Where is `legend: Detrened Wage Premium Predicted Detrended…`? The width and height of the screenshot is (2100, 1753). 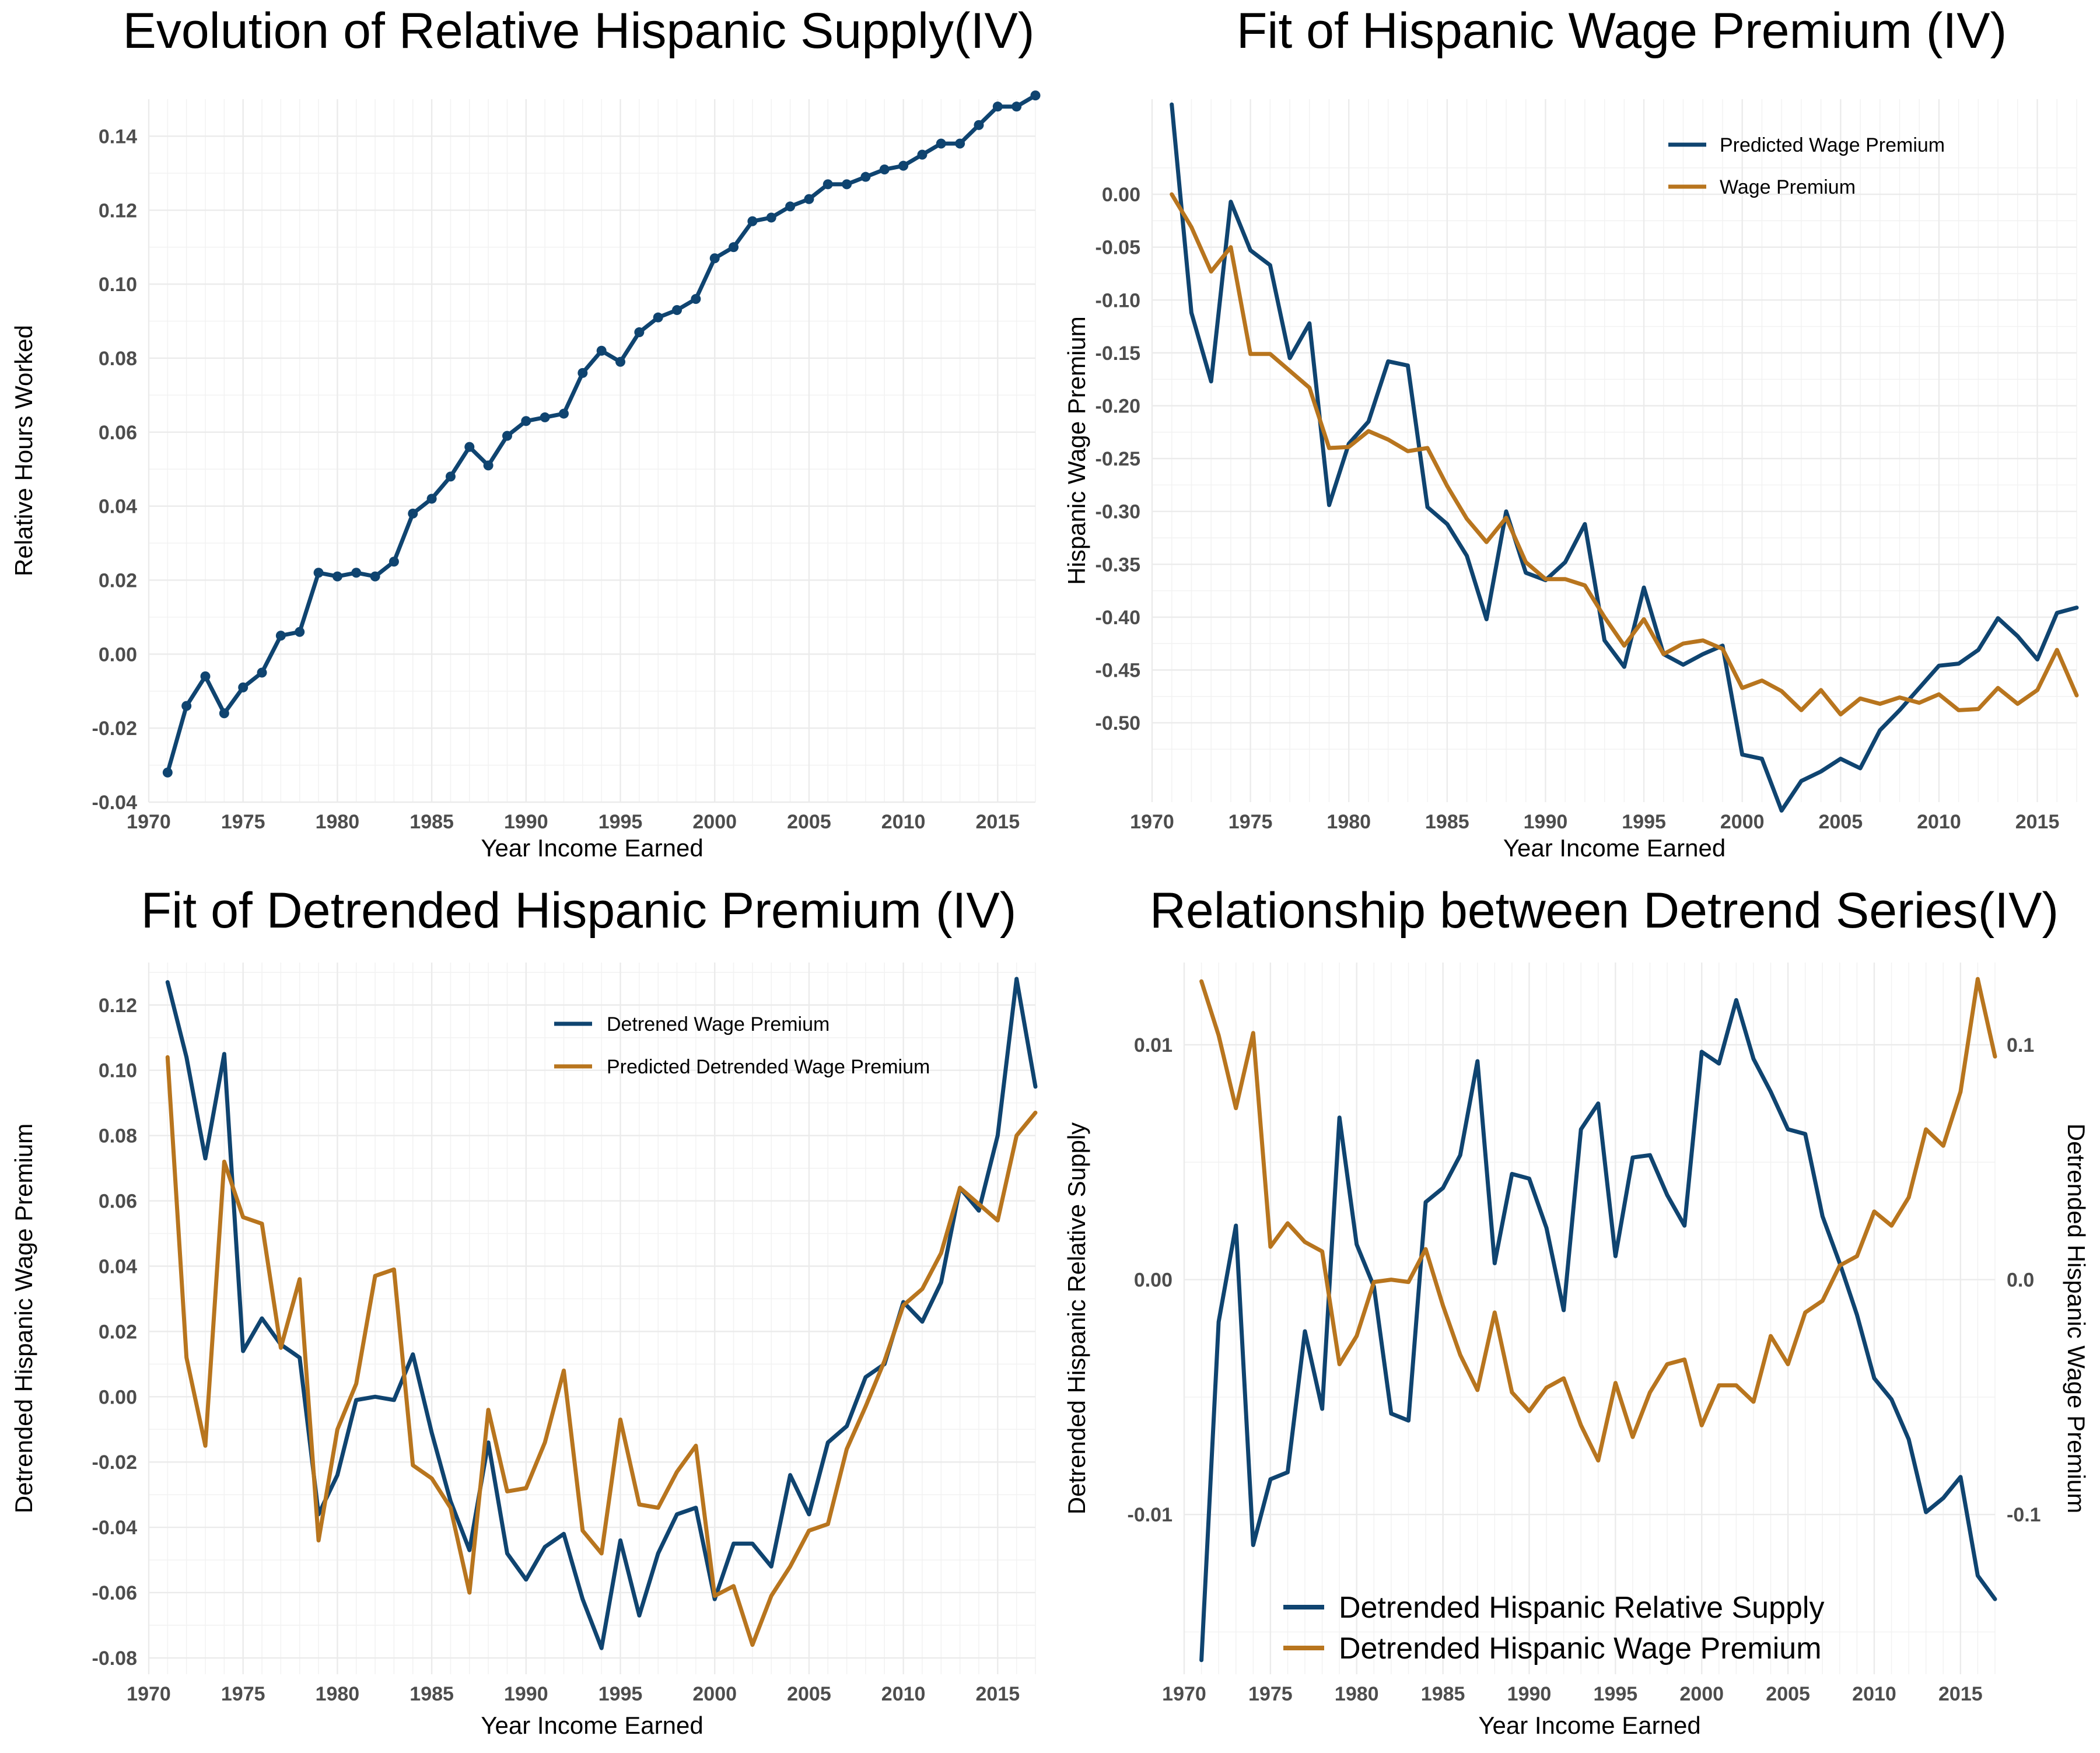 legend: Detrened Wage Premium Predicted Detrended… is located at coordinates (742, 1045).